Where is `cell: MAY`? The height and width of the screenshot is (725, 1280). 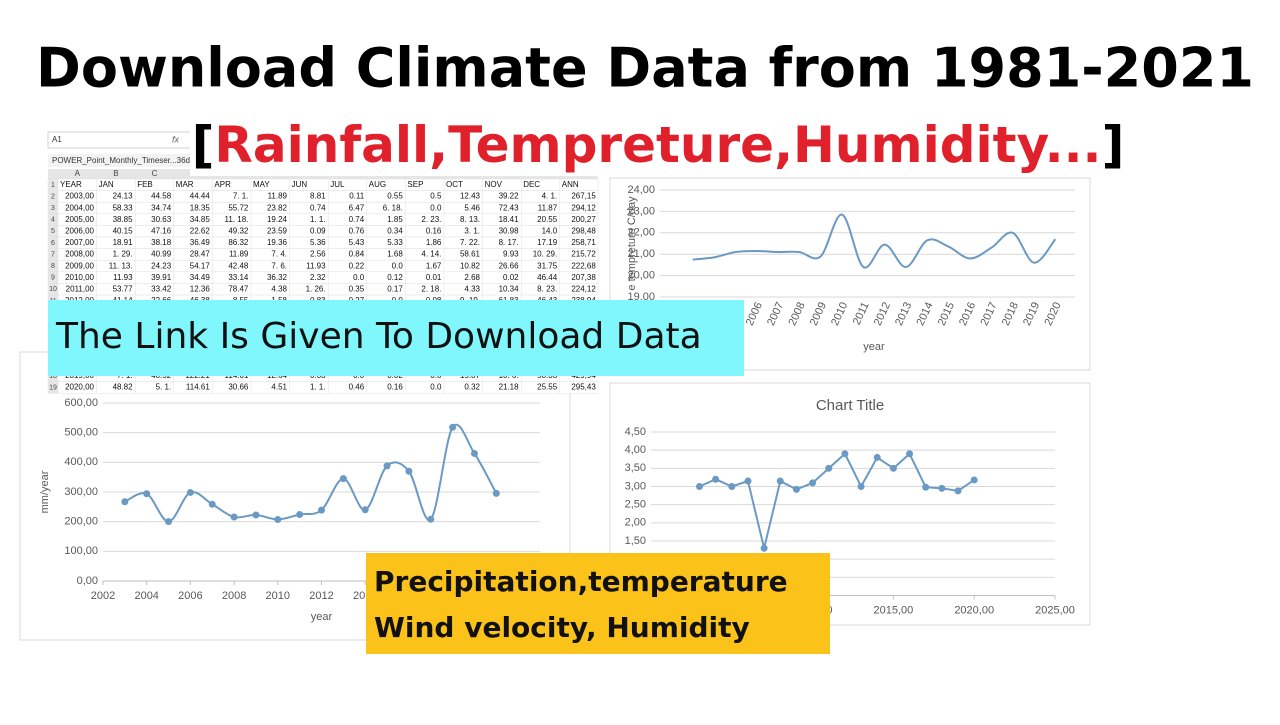 cell: MAY is located at coordinates (261, 184).